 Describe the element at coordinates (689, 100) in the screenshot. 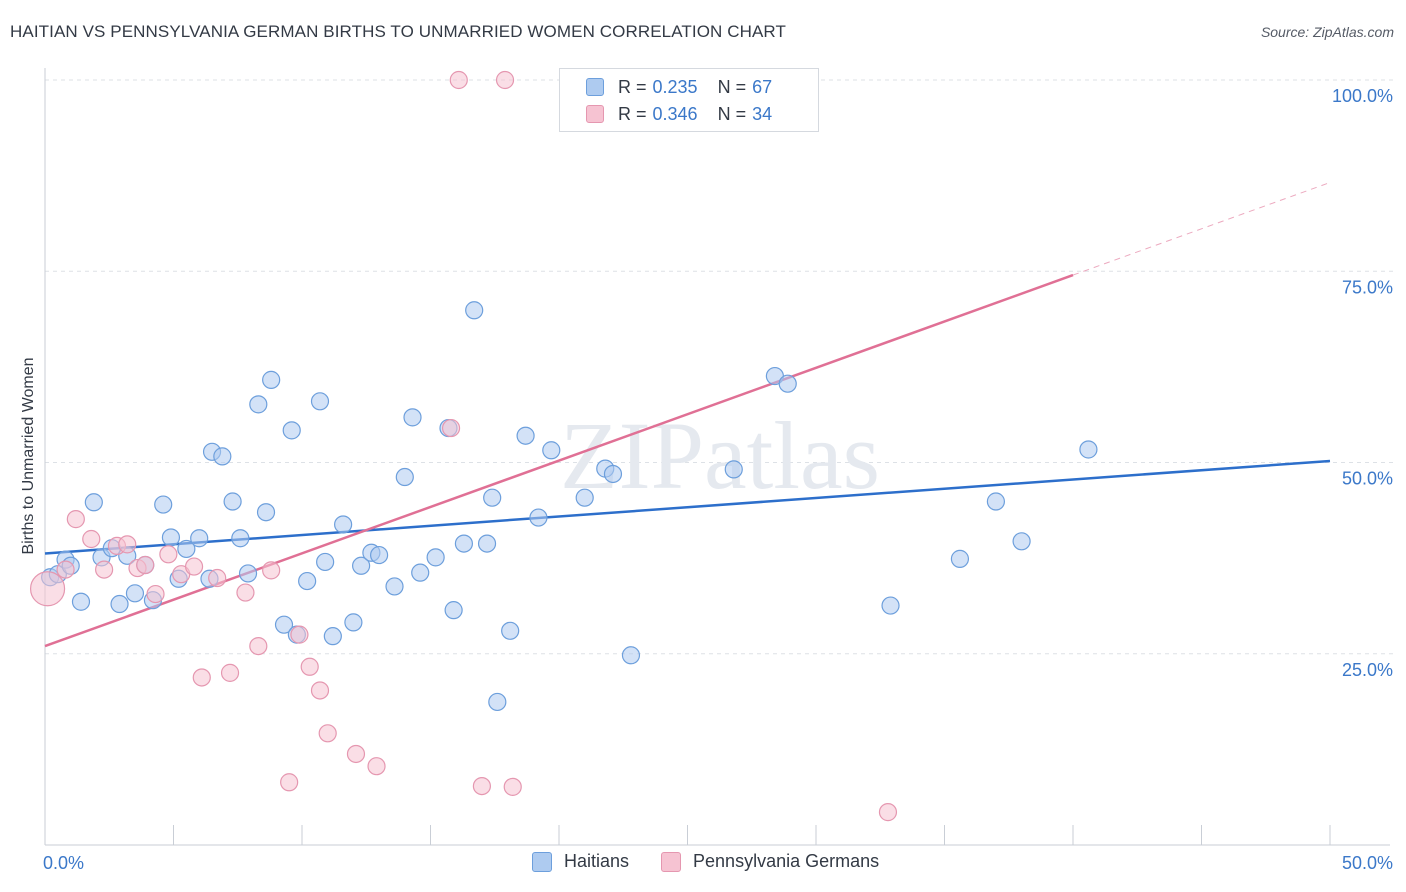

I see `correlation-legend: R = 0.235 N = 67 R = 0.346 N = 34` at that location.